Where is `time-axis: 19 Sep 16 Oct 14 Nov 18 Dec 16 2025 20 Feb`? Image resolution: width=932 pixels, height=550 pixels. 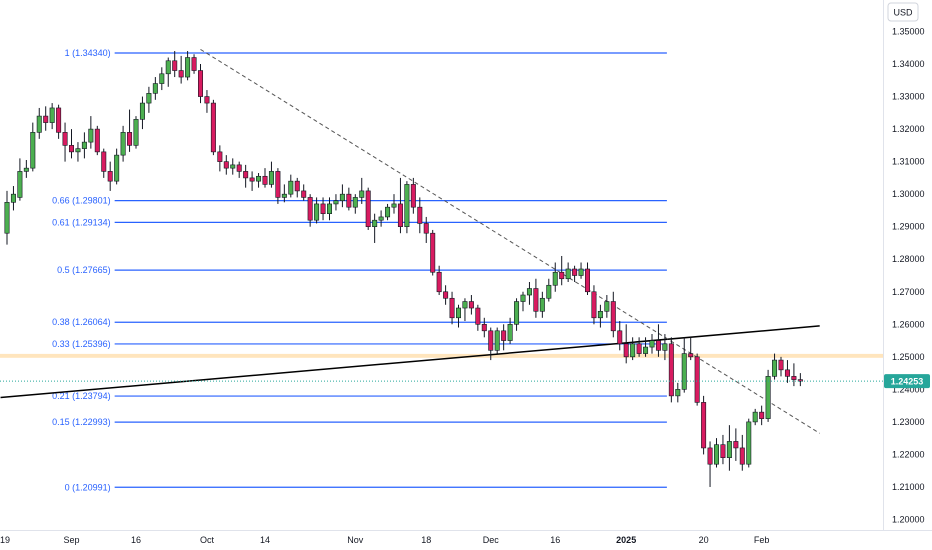 time-axis: 19 Sep 16 Oct 14 Nov 18 Dec 16 2025 20 Feb is located at coordinates (384, 540).